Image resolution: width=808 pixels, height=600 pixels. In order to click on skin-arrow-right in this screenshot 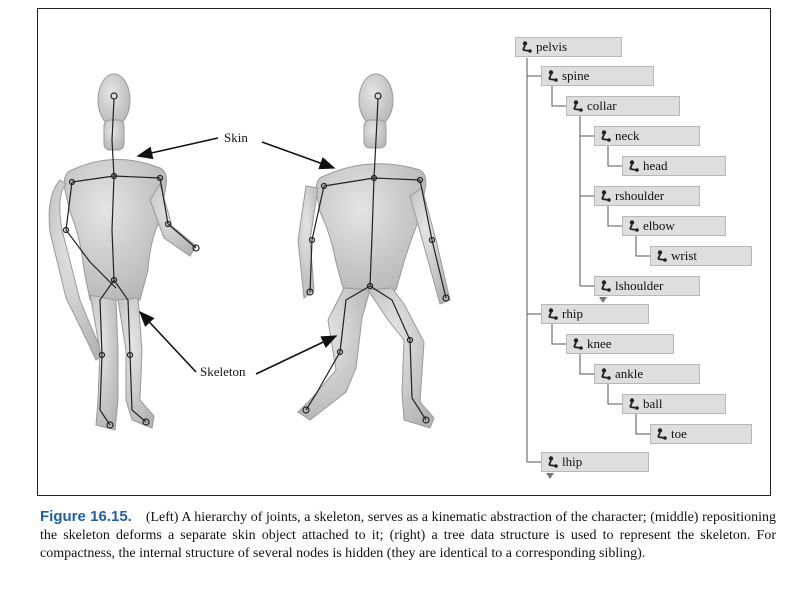, I will do `click(298, 155)`.